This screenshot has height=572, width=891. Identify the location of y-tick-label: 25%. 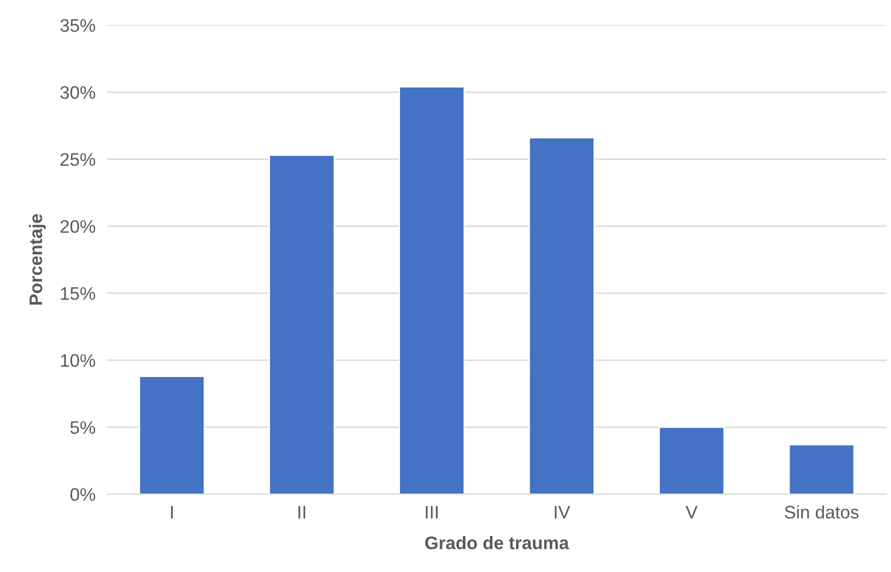
(78, 159).